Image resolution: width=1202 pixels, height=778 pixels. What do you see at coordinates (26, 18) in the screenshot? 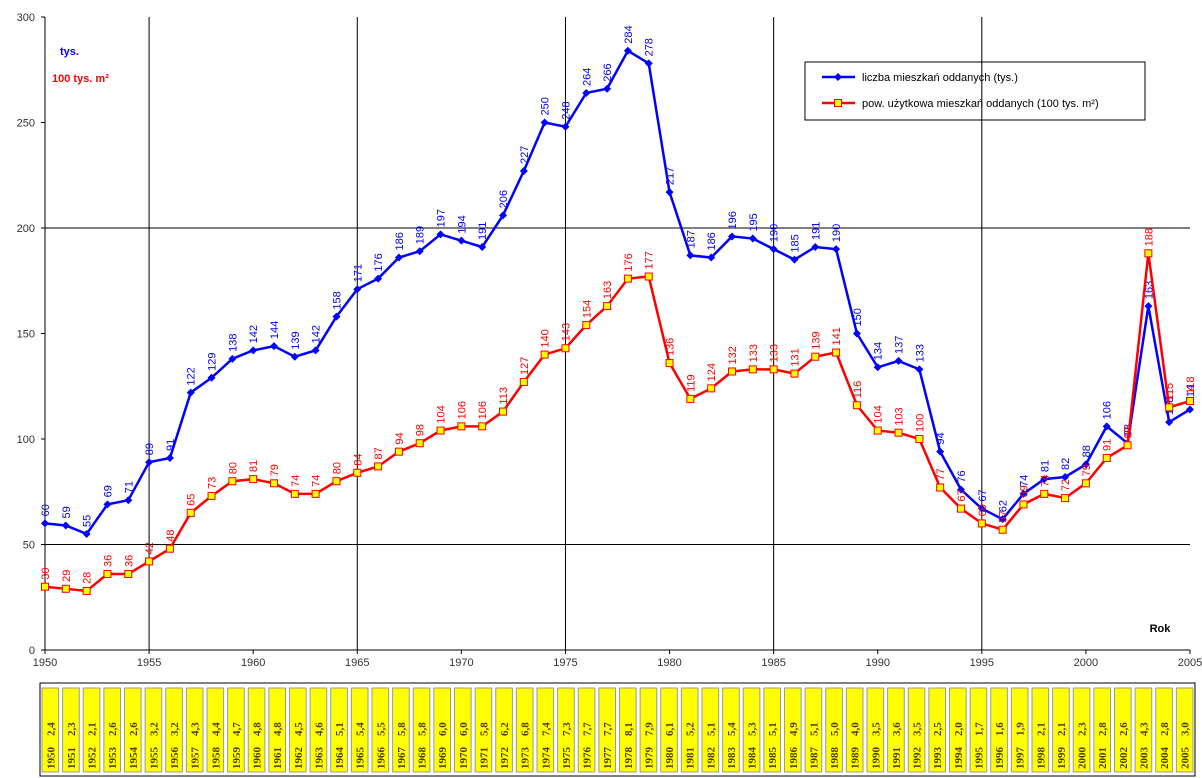
I see `y-tick-label: 300` at bounding box center [26, 18].